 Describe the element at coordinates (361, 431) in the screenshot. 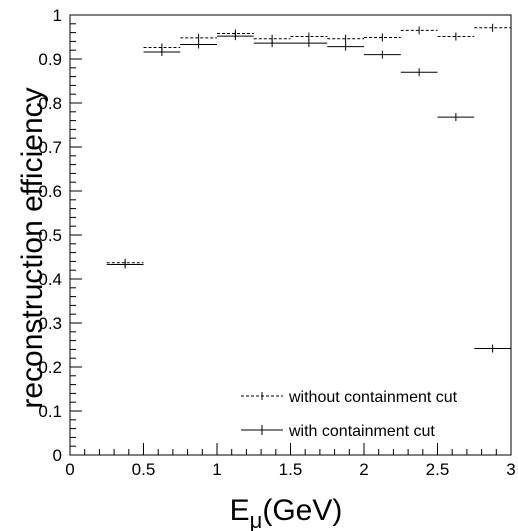

I see `legend-label-with-cut: with containment cut` at that location.